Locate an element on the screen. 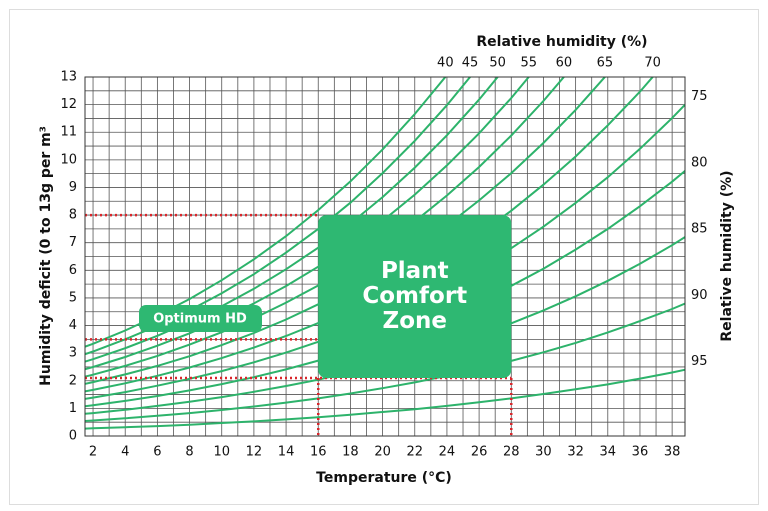  rh-right-title: Relative humidity (%) is located at coordinates (727, 255).